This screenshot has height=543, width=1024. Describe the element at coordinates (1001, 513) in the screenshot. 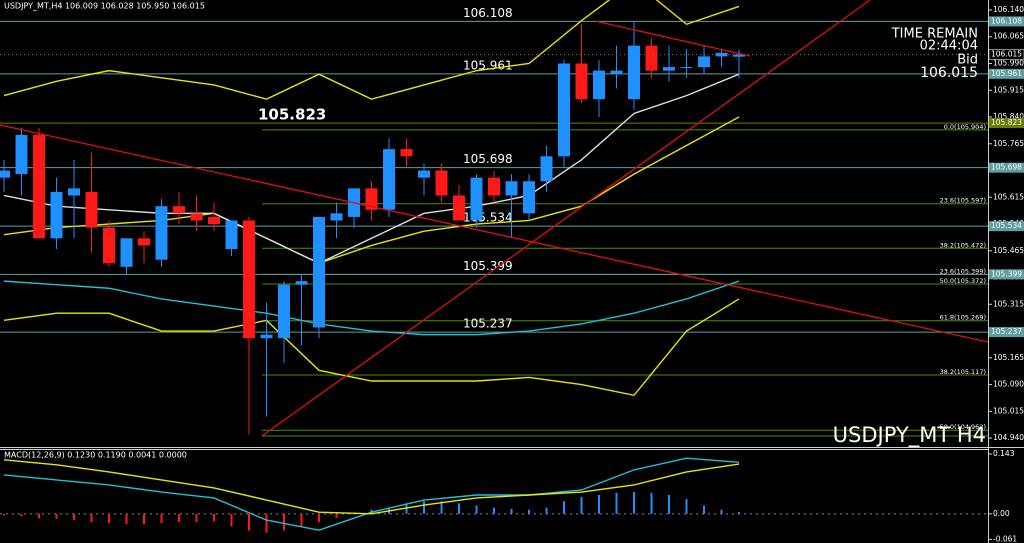

I see `macd-y-tick-label: 0.00` at that location.